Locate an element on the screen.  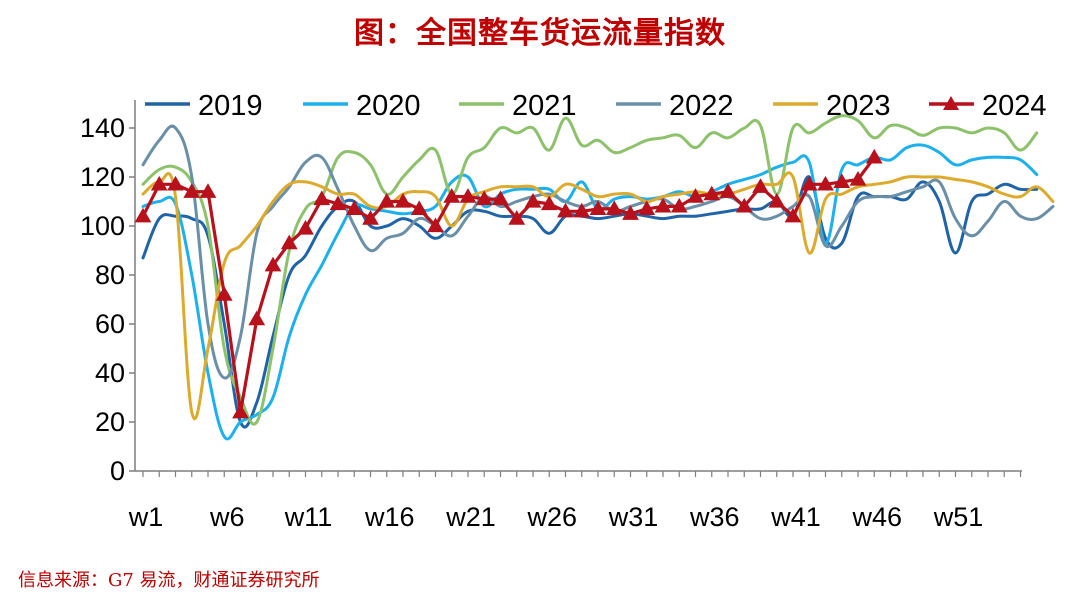
y-tick-label: 120 is located at coordinates (102, 177).